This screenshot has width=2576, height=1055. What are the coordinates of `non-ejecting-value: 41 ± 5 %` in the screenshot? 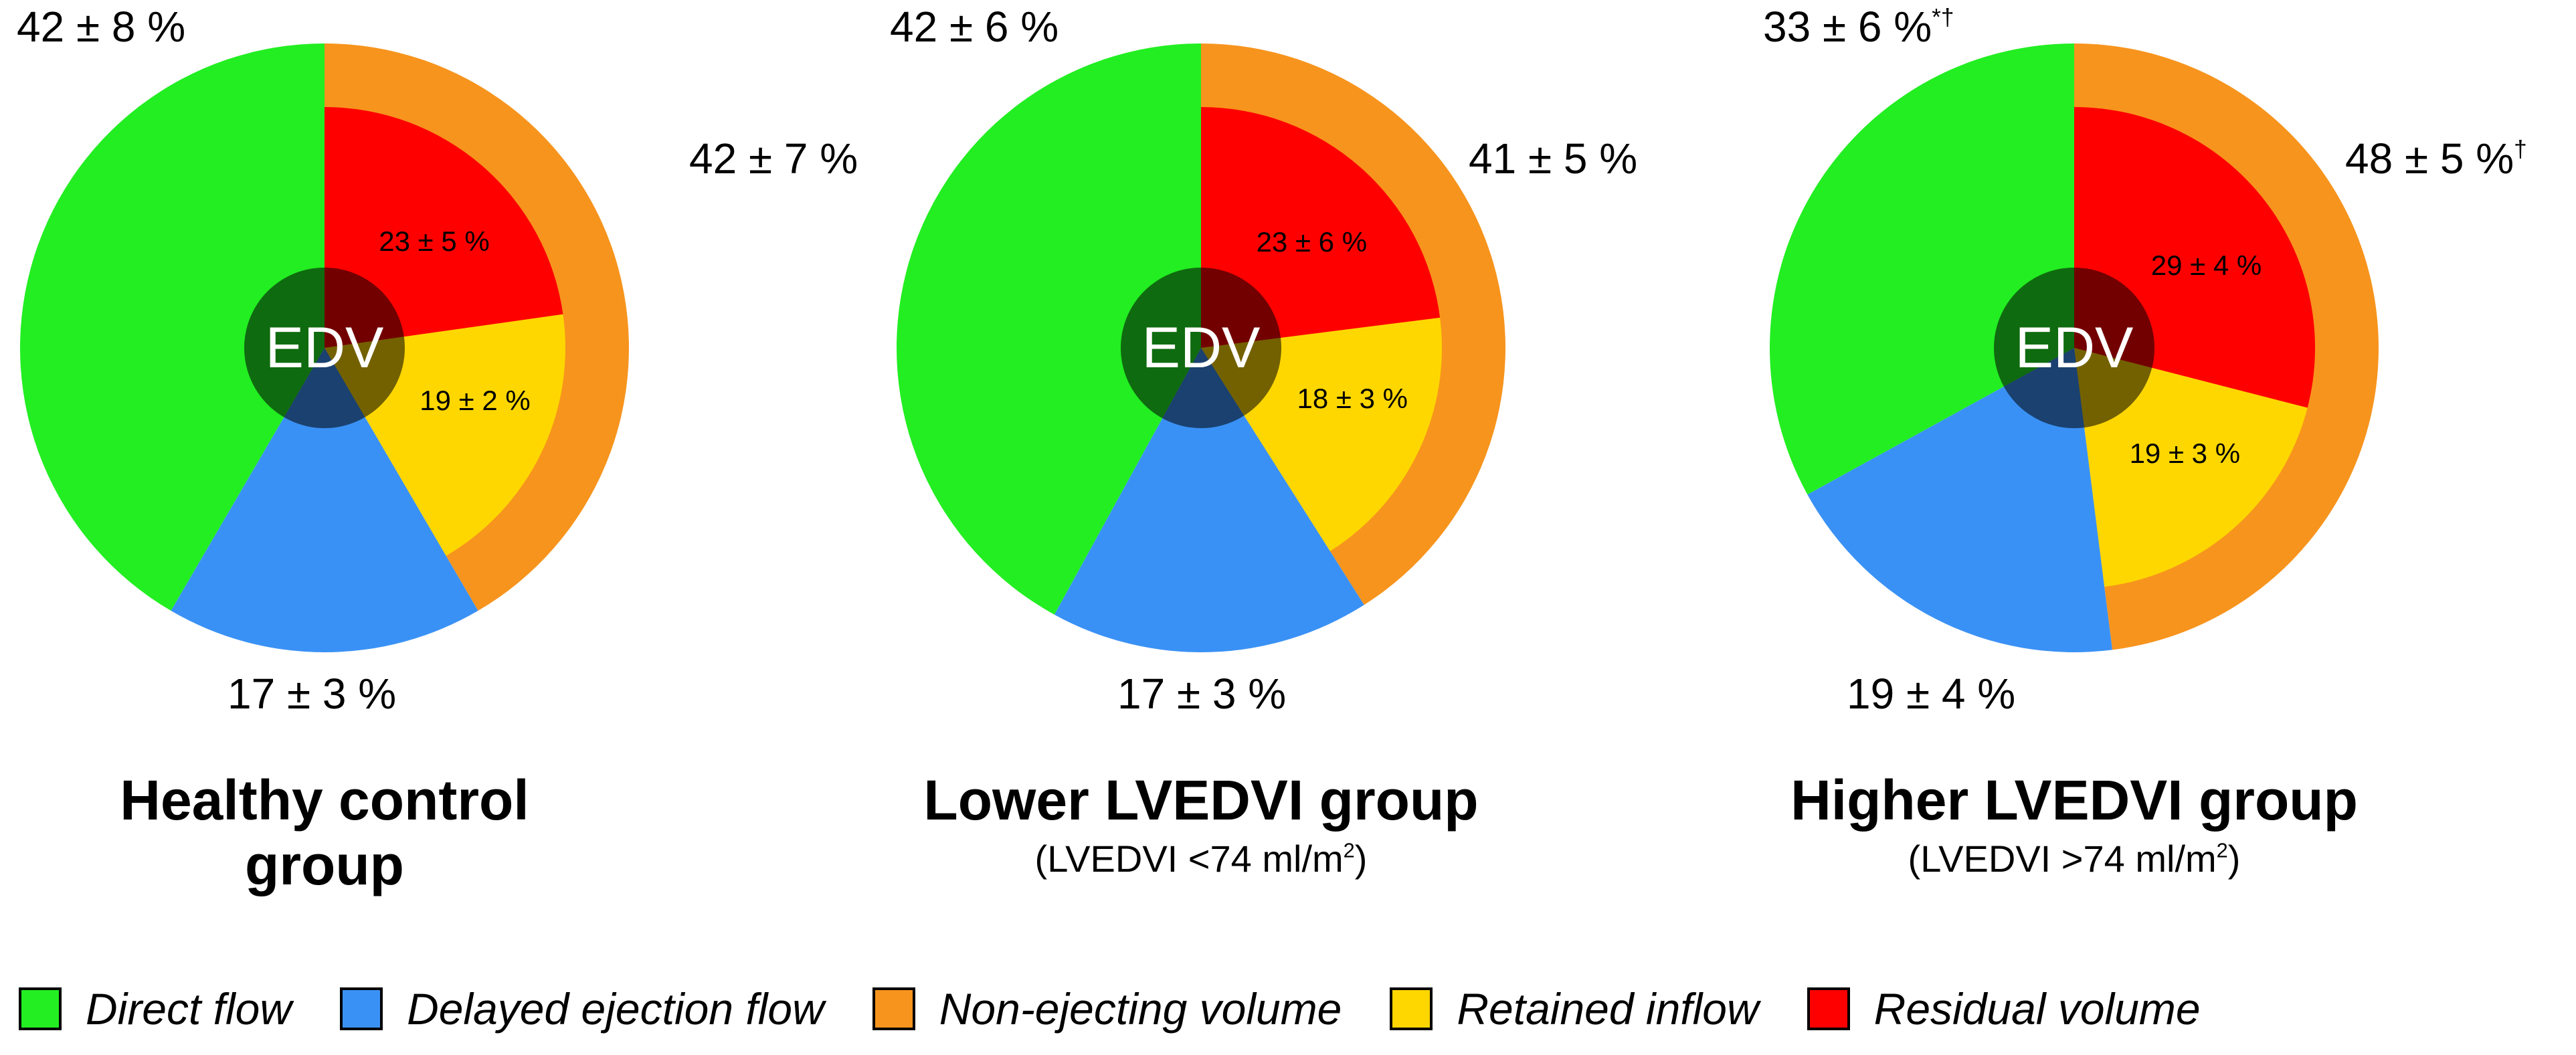 It's located at (1553, 158).